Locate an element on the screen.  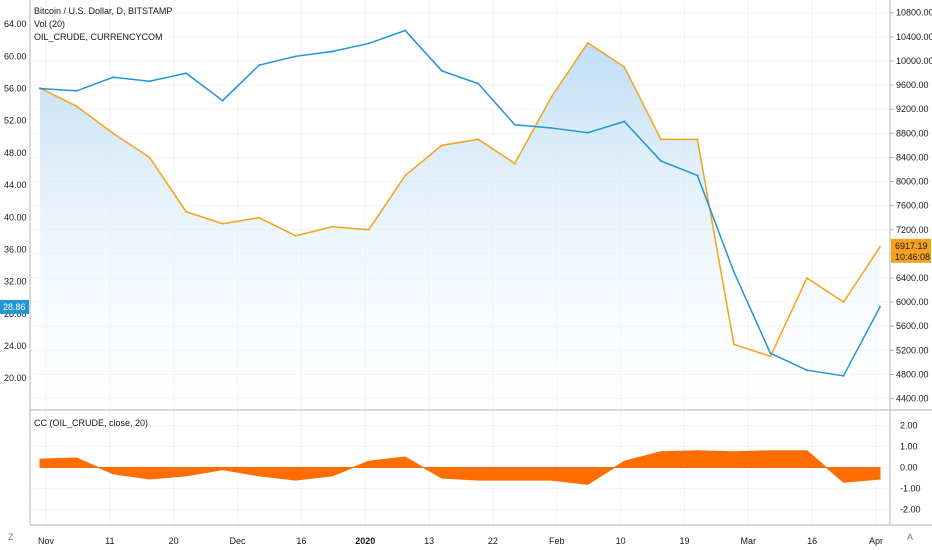
x-tick-label: 11 is located at coordinates (109, 541).